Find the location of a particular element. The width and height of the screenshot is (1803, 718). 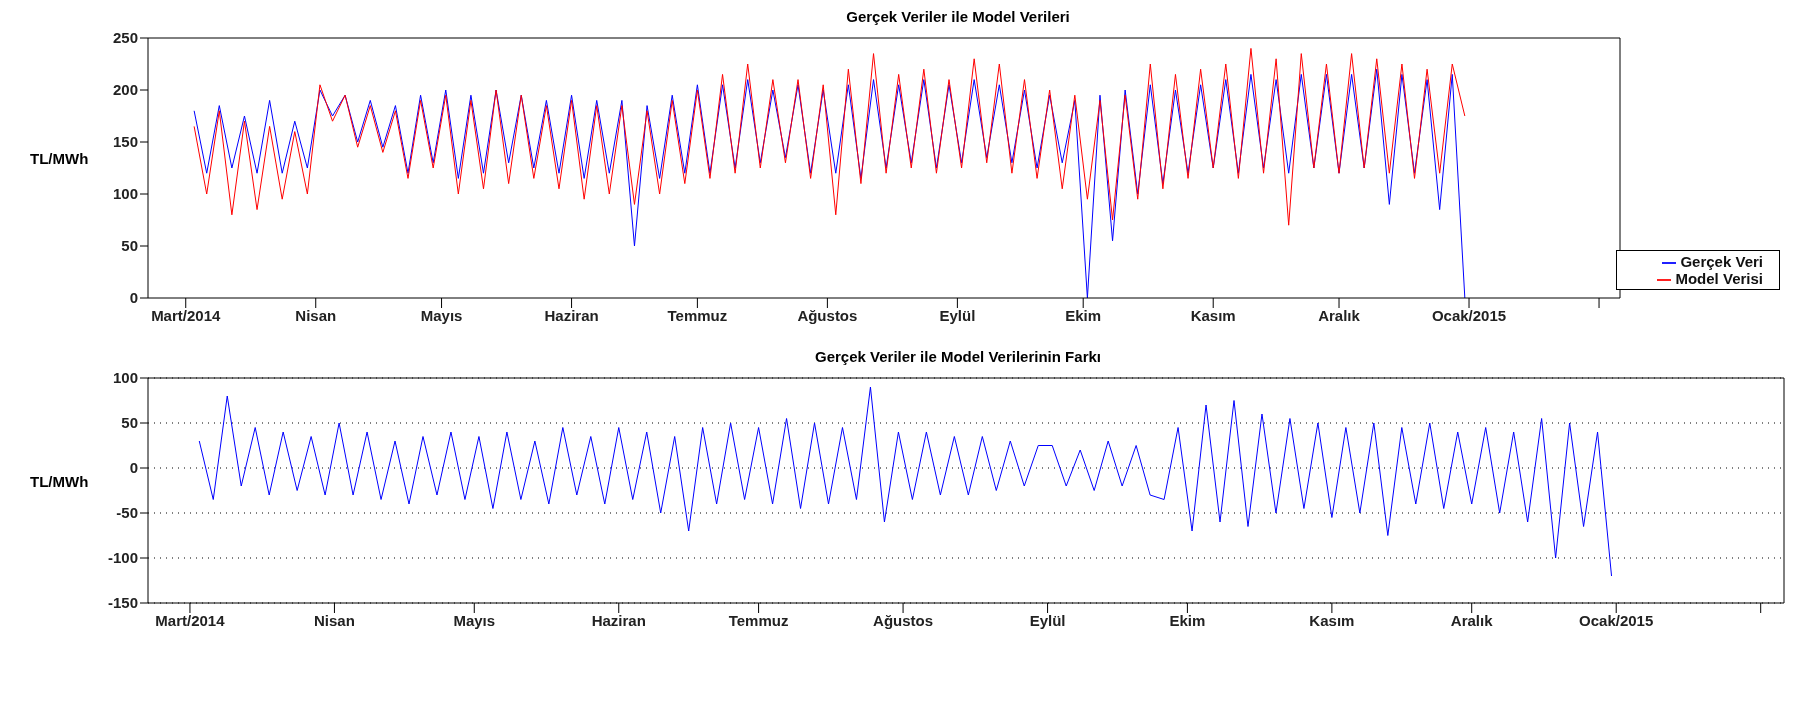

y-tick-label: 250 is located at coordinates (125, 38).